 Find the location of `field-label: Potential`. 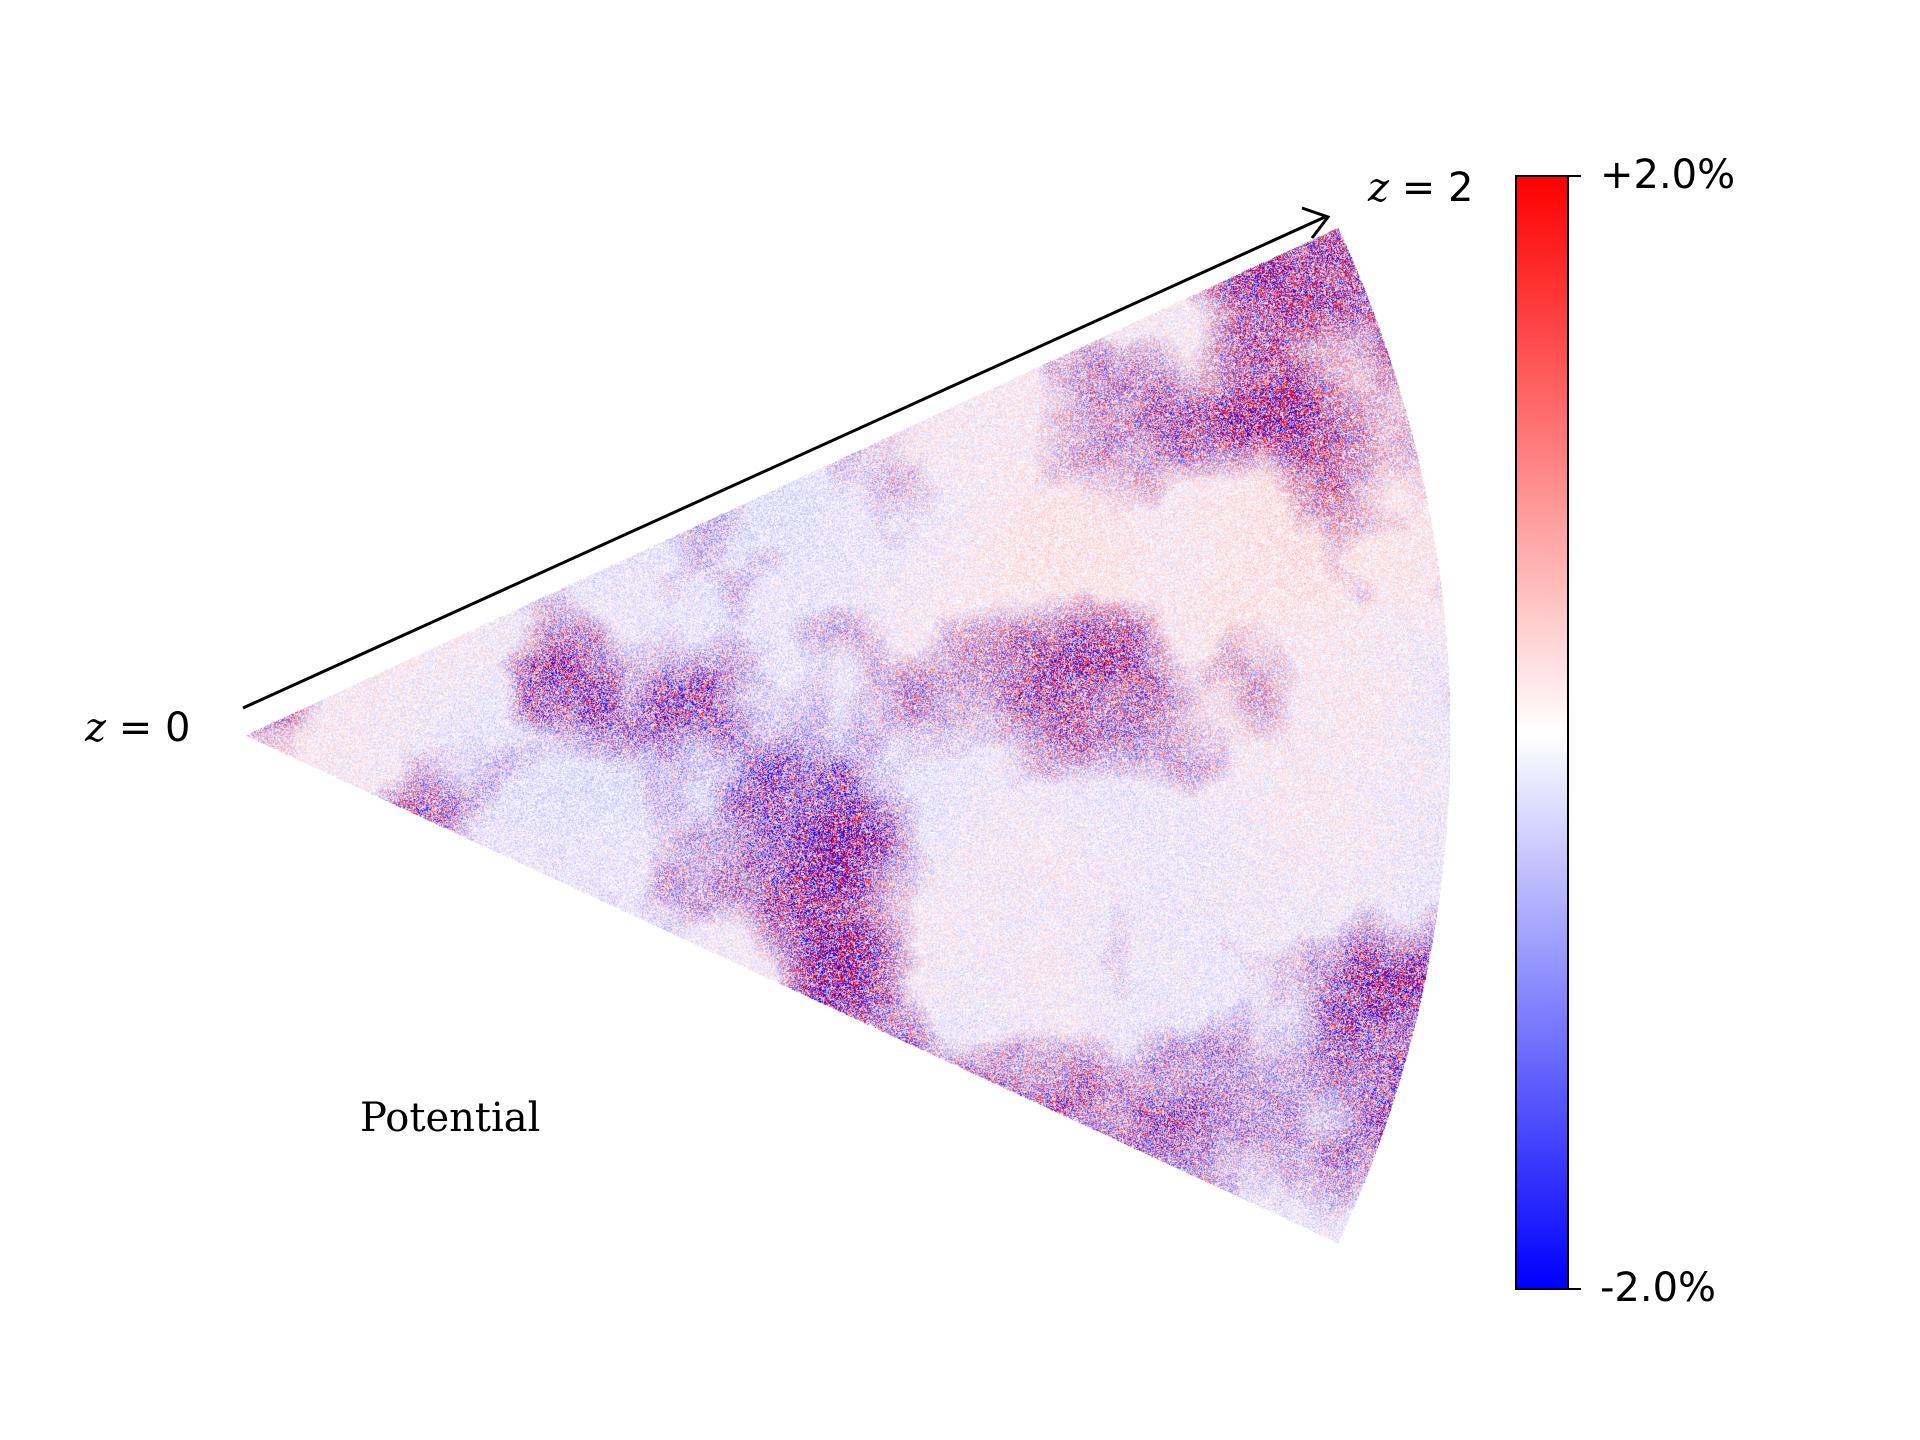

field-label: Potential is located at coordinates (450, 1118).